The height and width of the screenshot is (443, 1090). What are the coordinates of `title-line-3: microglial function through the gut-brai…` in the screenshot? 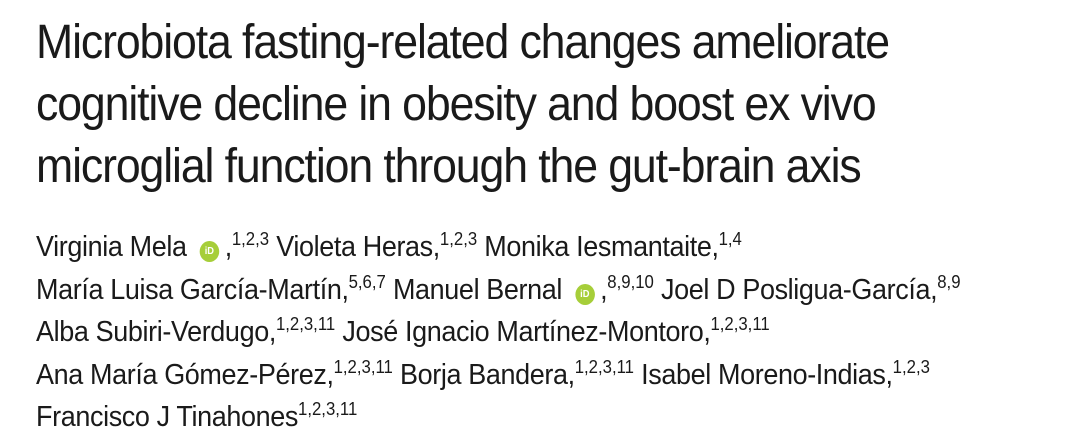 It's located at (449, 166).